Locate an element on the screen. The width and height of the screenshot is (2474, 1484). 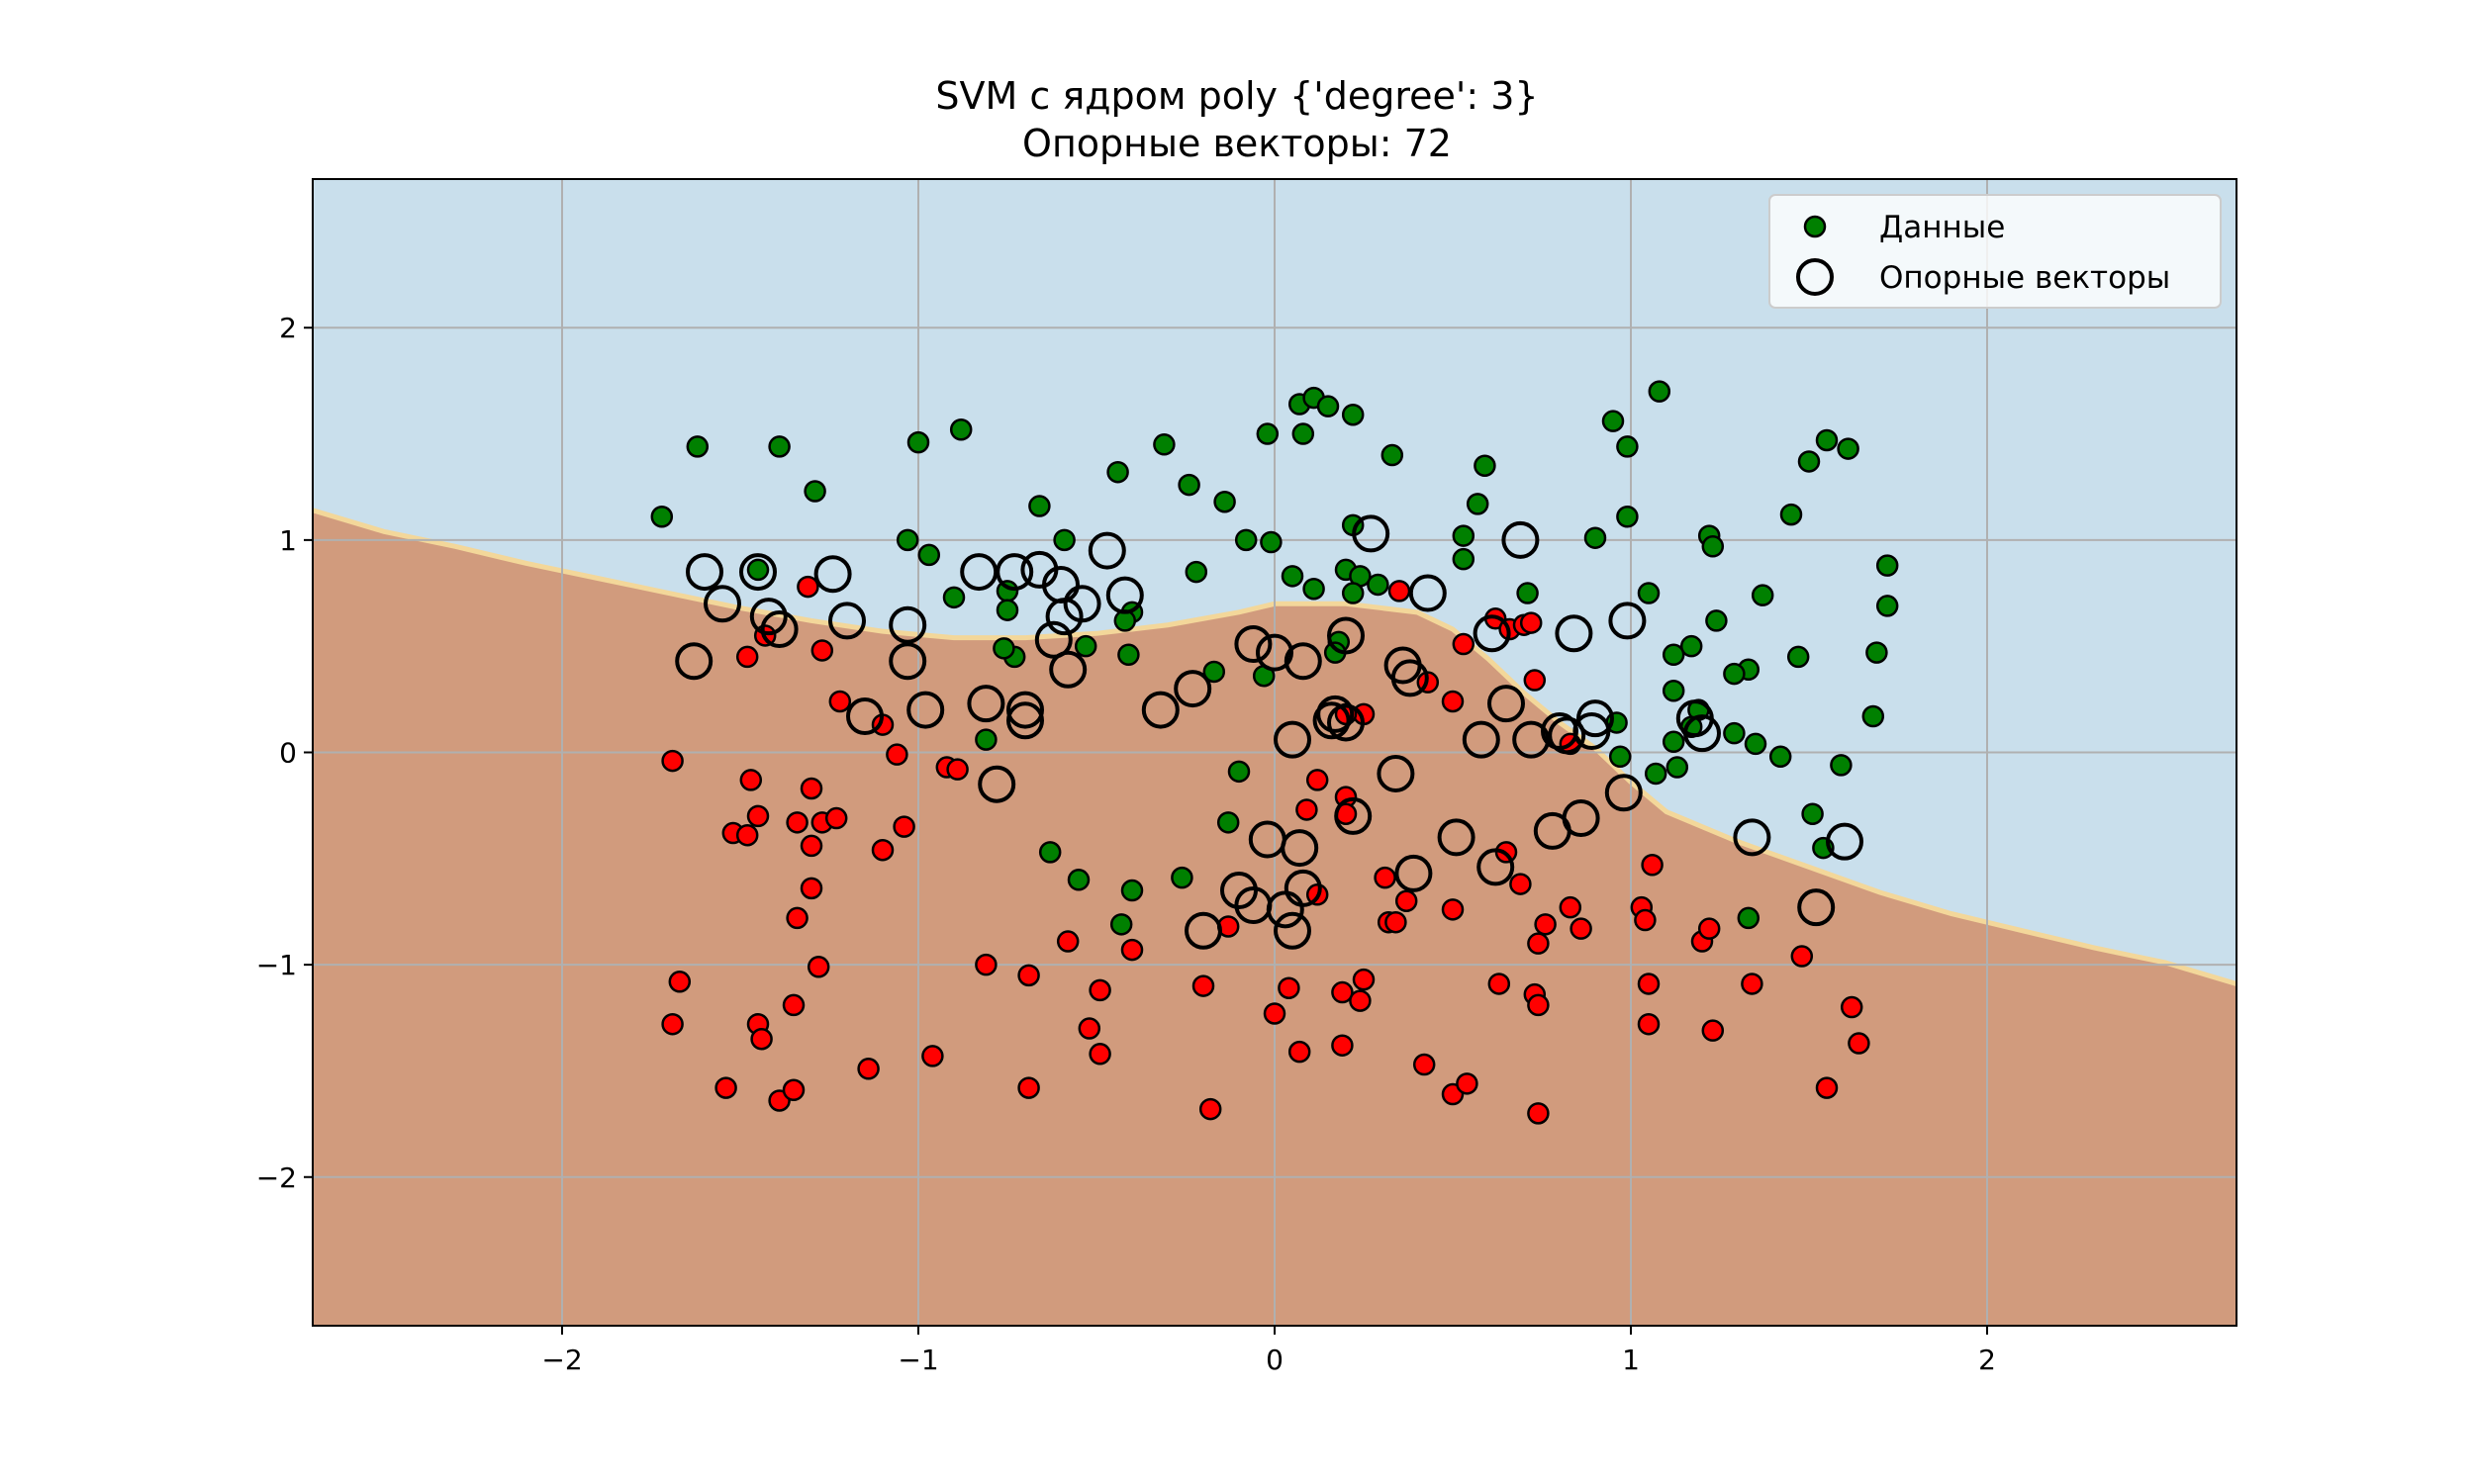
y-tick-label: 0 is located at coordinates (288, 753).